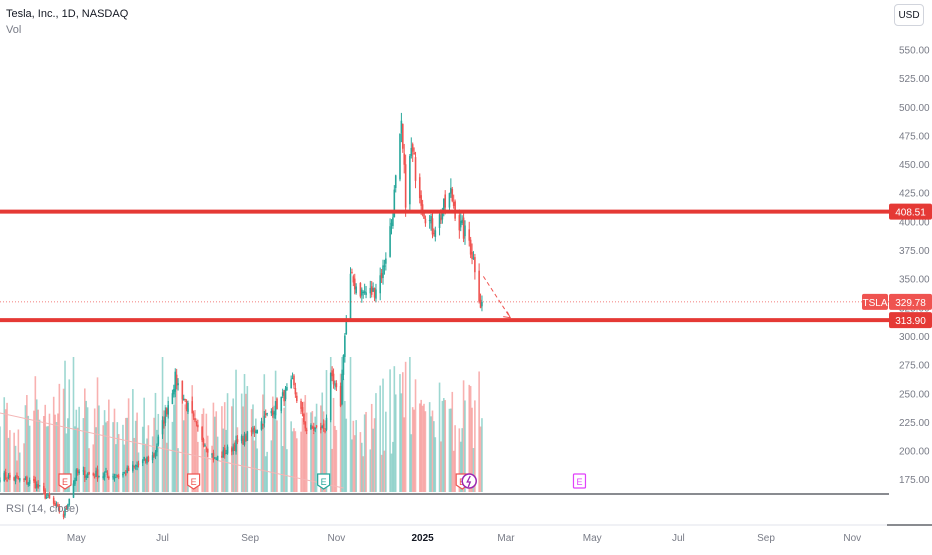  What do you see at coordinates (422, 538) in the screenshot?
I see `time-tick-label: 2025` at bounding box center [422, 538].